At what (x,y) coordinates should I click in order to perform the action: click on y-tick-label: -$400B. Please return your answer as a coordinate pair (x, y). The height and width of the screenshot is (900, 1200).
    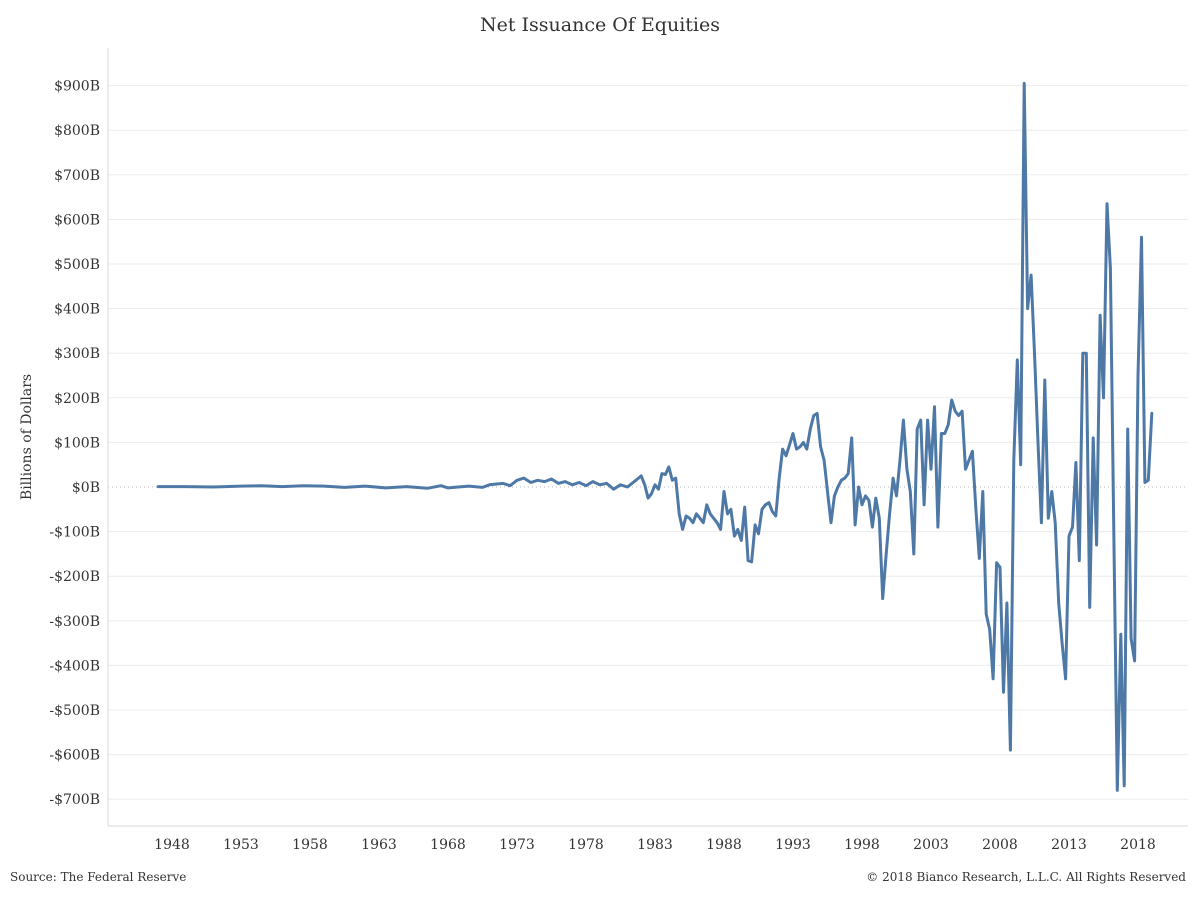
    Looking at the image, I should click on (74, 666).